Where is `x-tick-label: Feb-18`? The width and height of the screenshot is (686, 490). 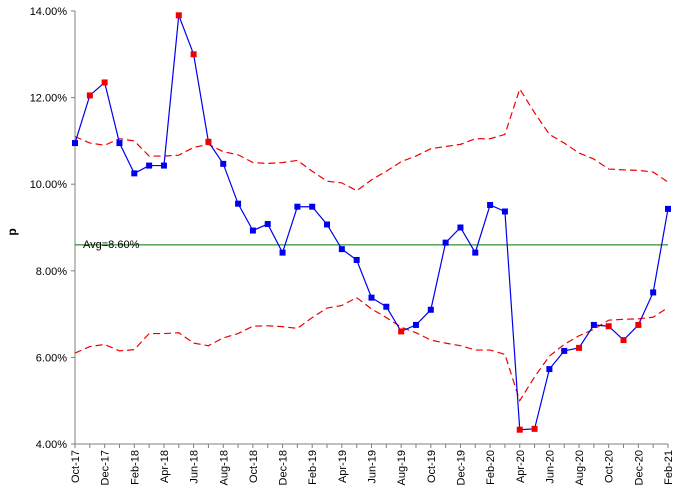 x-tick-label: Feb-18 is located at coordinates (135, 467).